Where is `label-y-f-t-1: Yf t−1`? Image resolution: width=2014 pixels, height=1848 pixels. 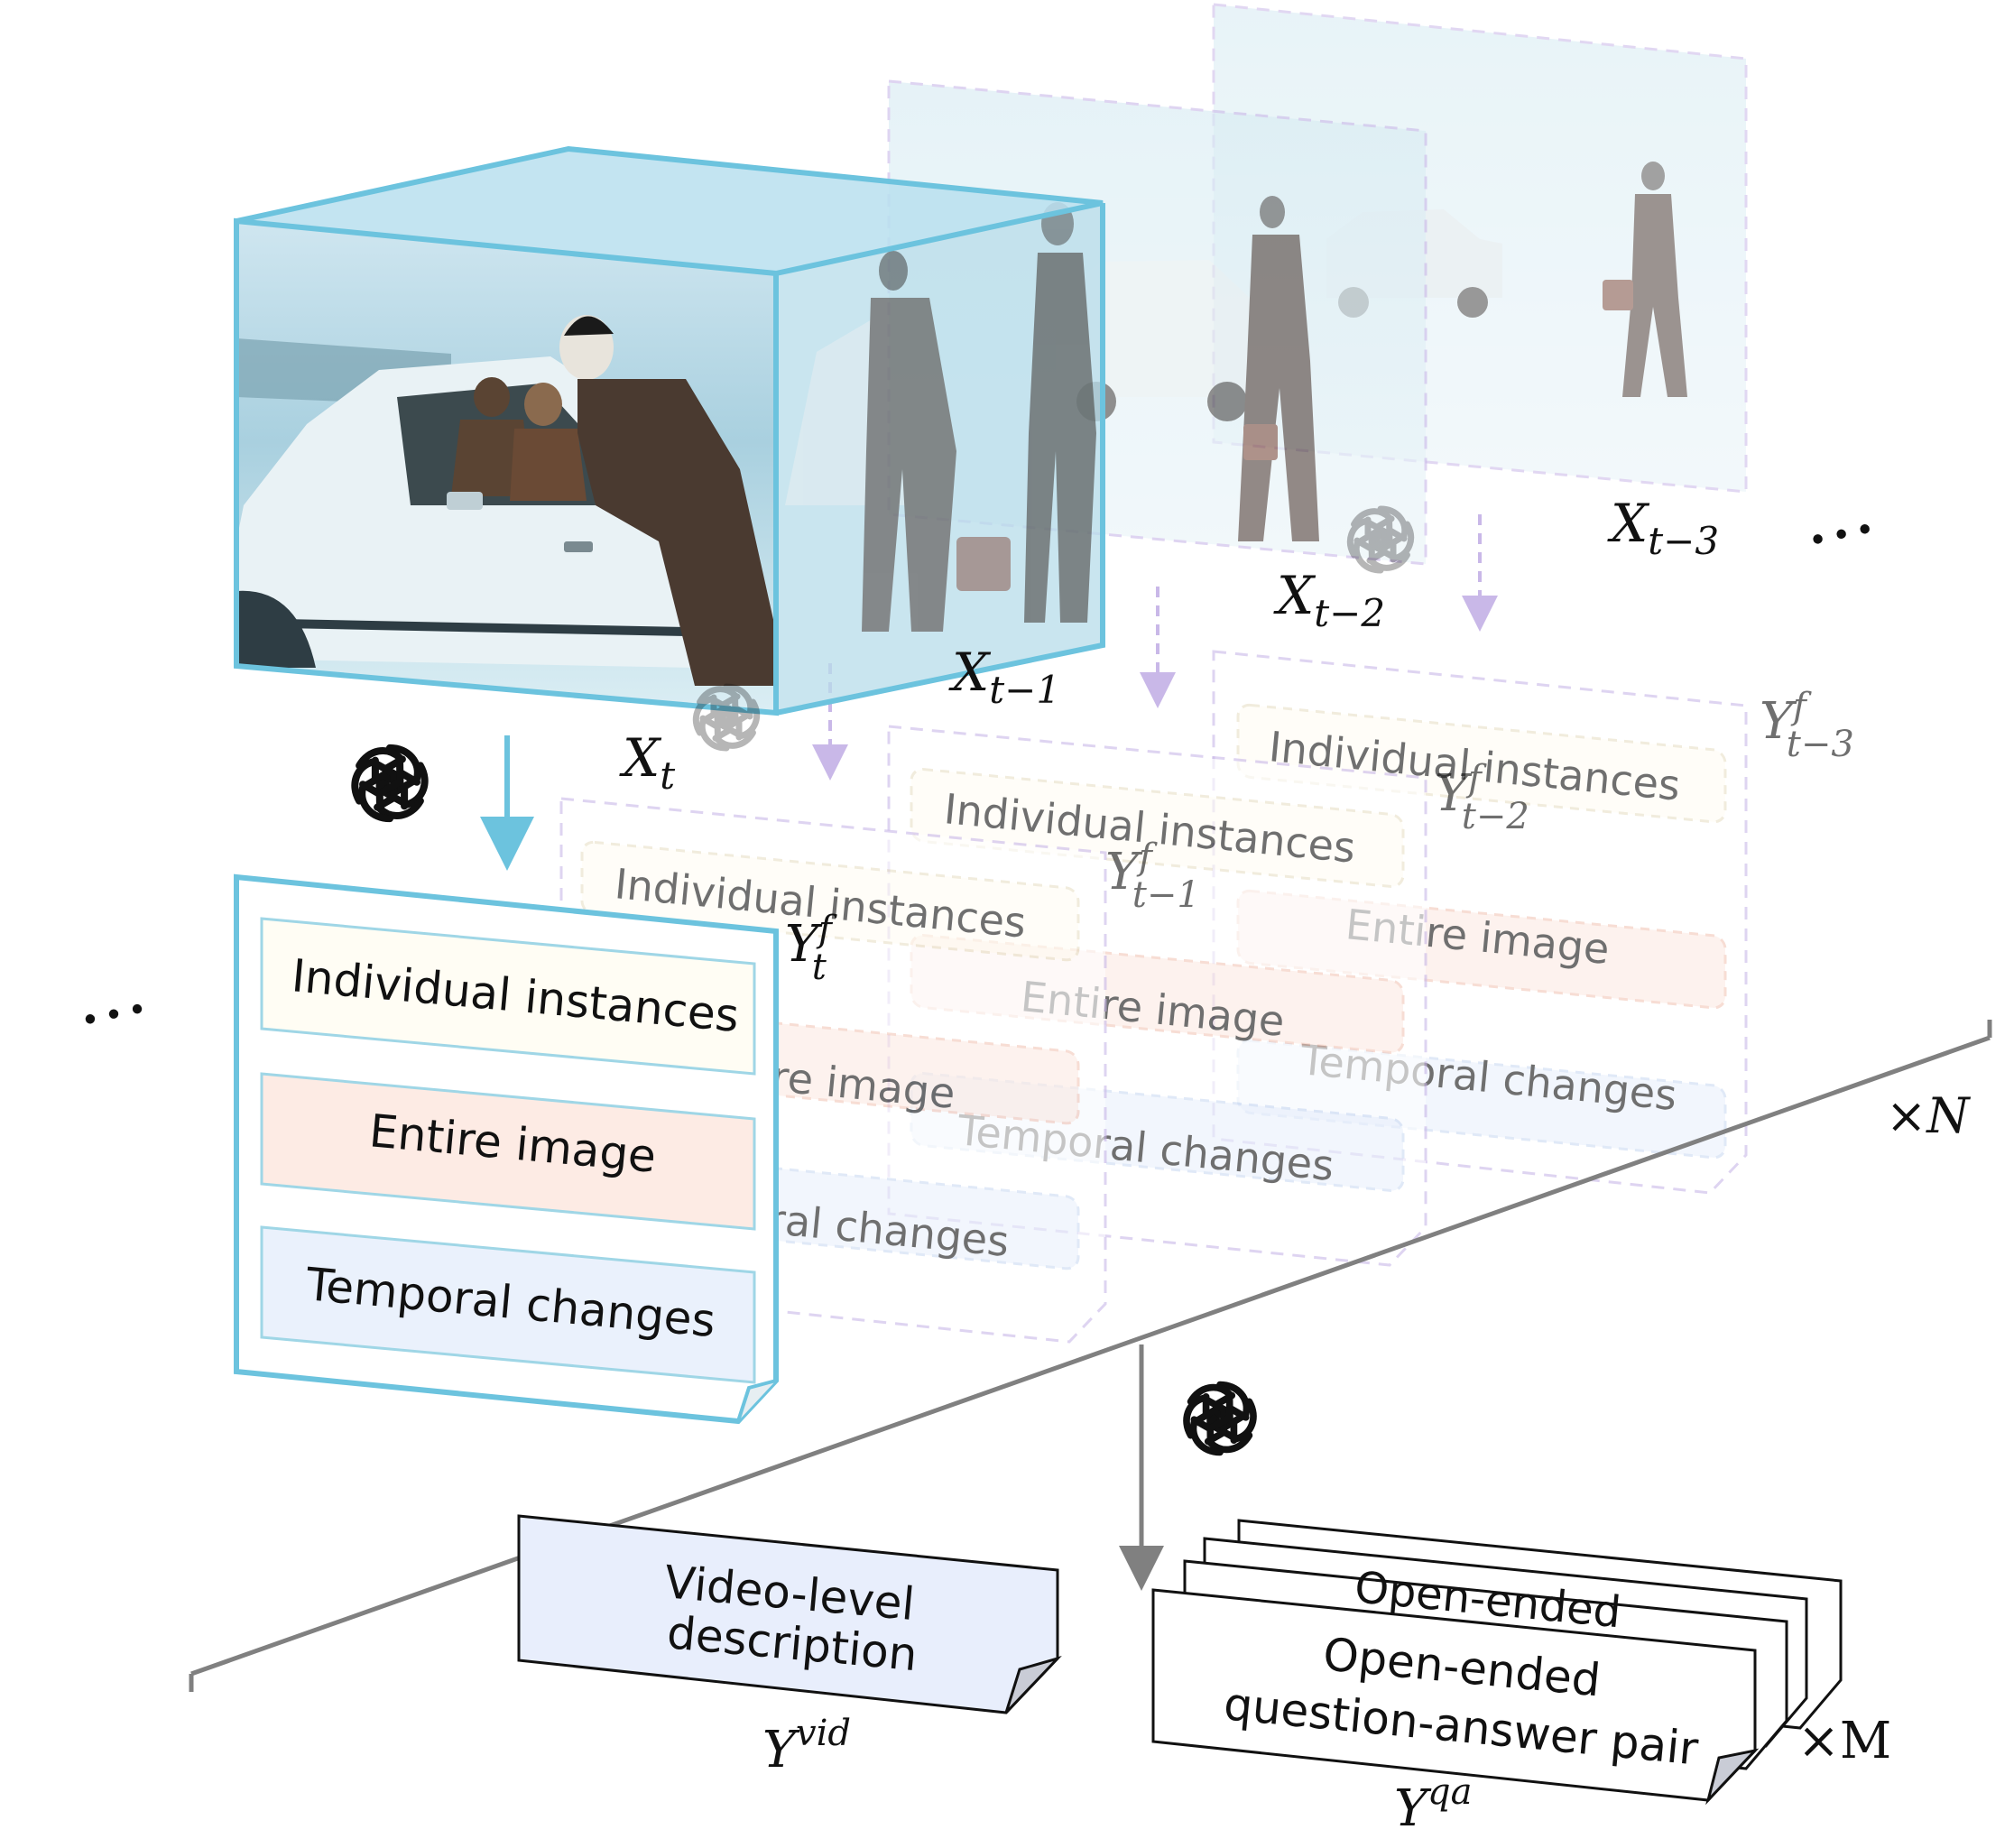
label-y-f-t-1: Yf t−1 is located at coordinates (1152, 876).